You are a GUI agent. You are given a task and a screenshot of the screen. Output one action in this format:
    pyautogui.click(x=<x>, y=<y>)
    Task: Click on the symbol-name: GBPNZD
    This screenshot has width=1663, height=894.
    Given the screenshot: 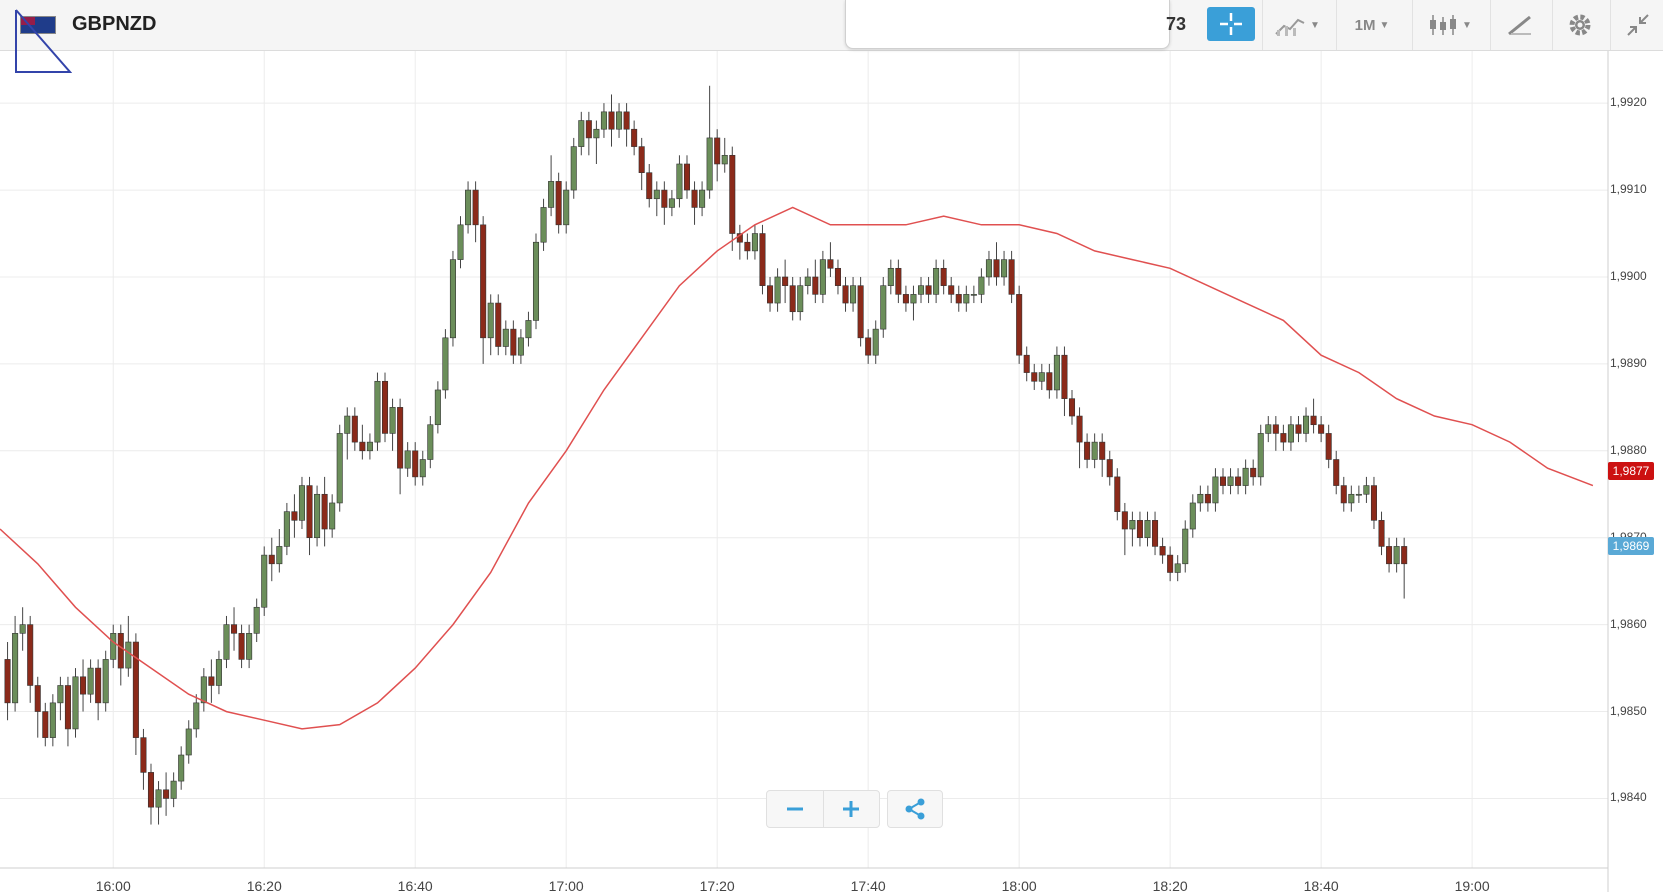 What is the action you would take?
    pyautogui.click(x=114, y=24)
    